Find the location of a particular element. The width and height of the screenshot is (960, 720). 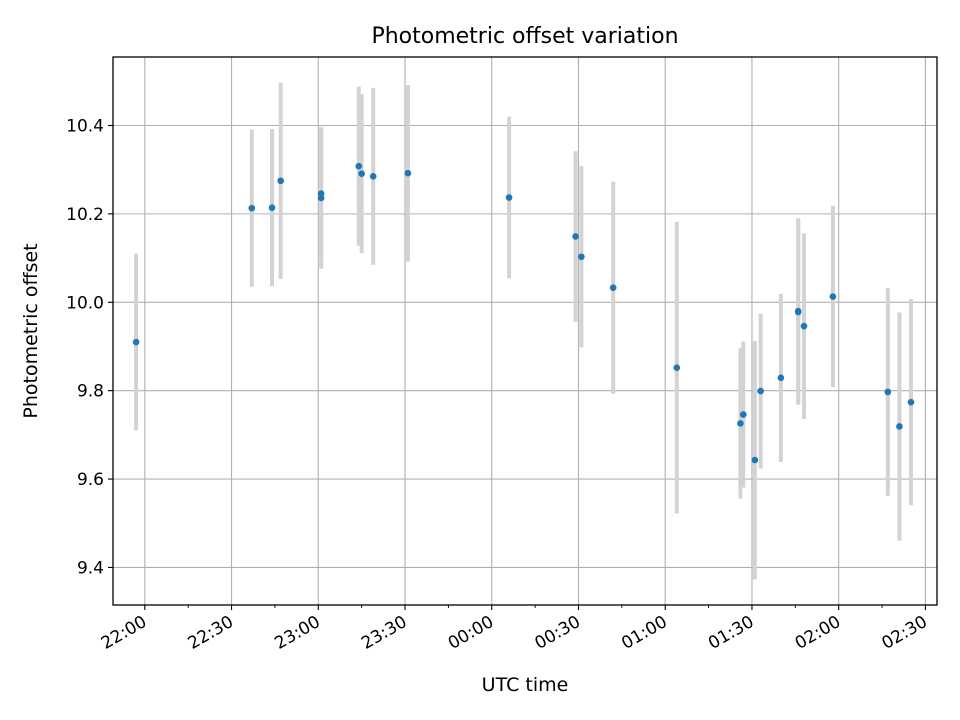

y-tick-label: 10.4 is located at coordinates (85, 127).